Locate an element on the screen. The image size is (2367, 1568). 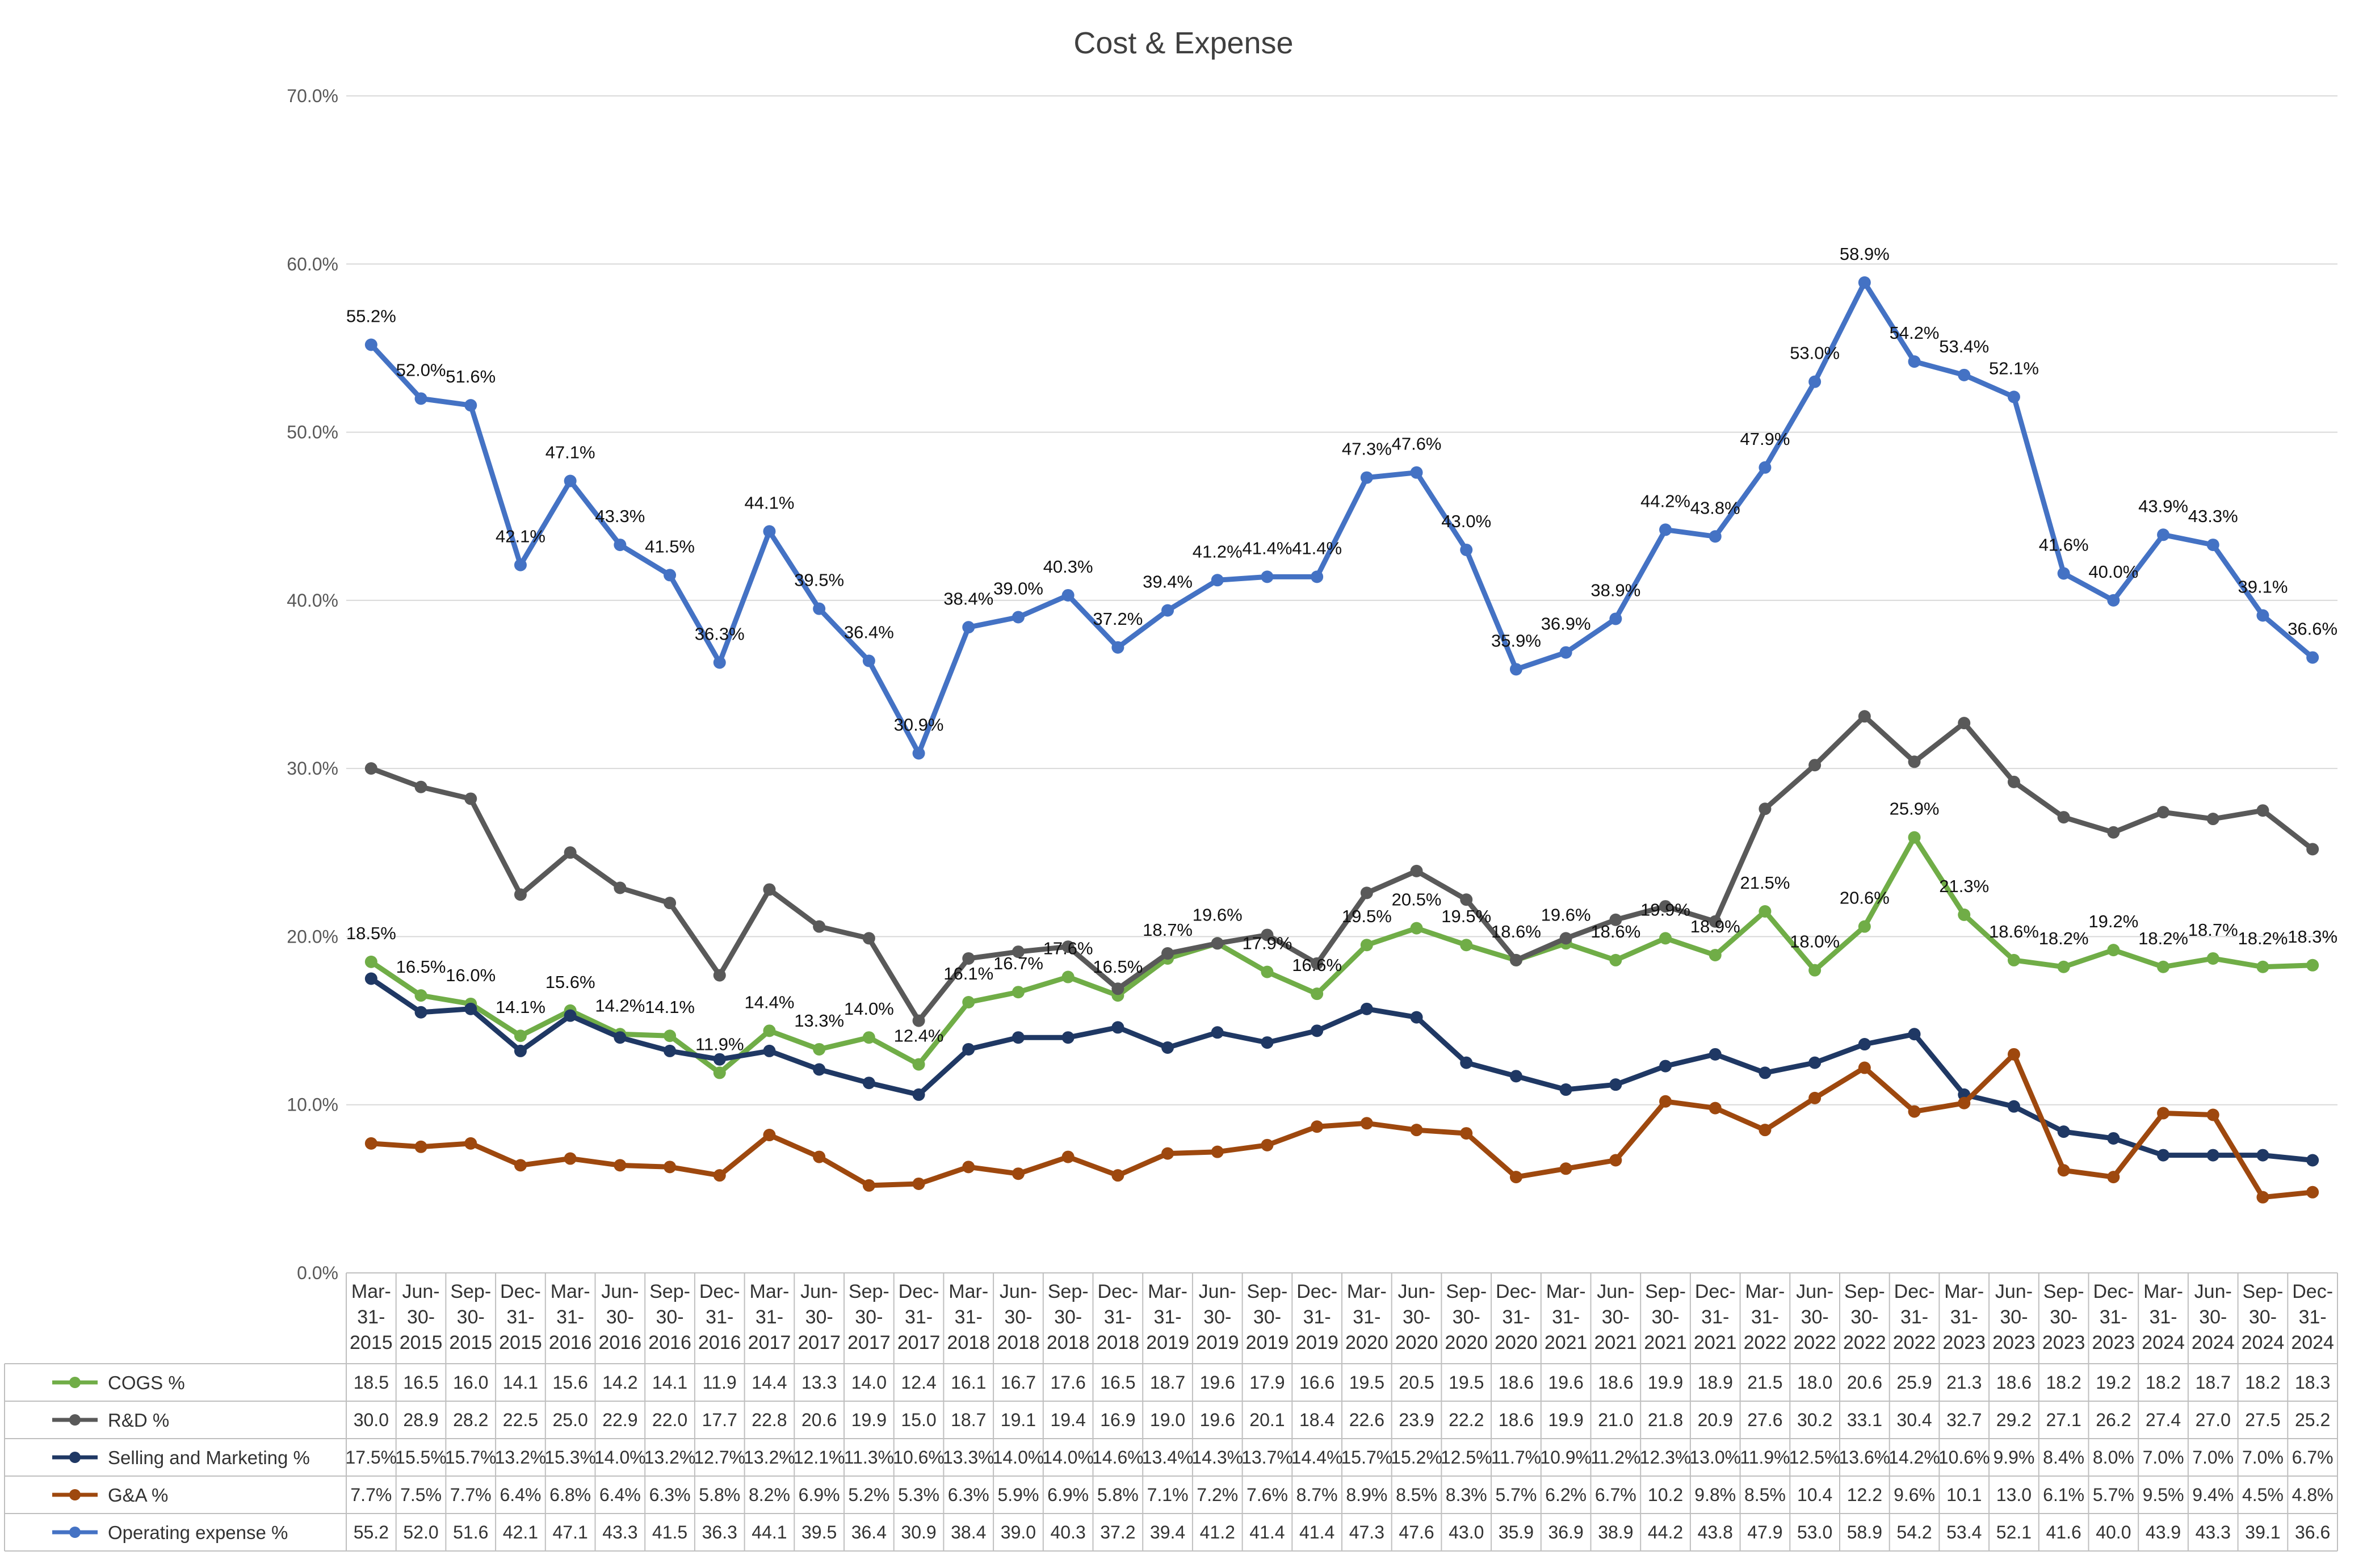
table-cell: 8.4% is located at coordinates (2063, 1457).